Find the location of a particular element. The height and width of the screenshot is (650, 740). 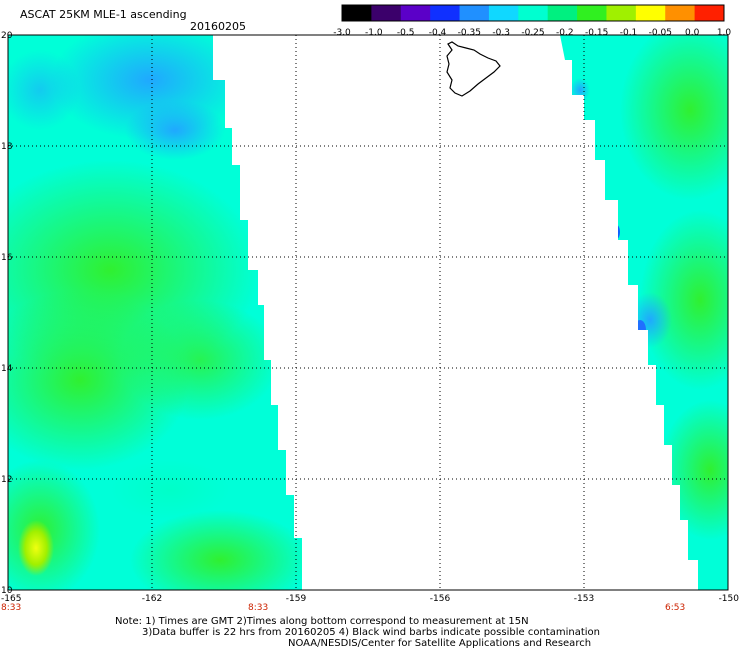

lon-tick-label: -162 is located at coordinates (152, 599).